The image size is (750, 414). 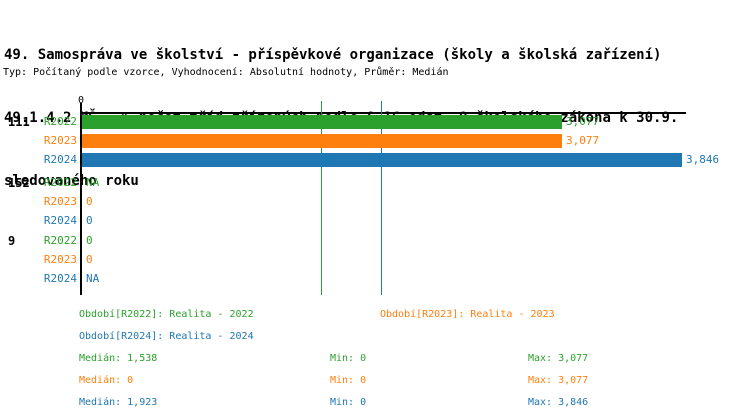 I want to click on value-label-r2024-group-152: 0, so click(x=89, y=220).